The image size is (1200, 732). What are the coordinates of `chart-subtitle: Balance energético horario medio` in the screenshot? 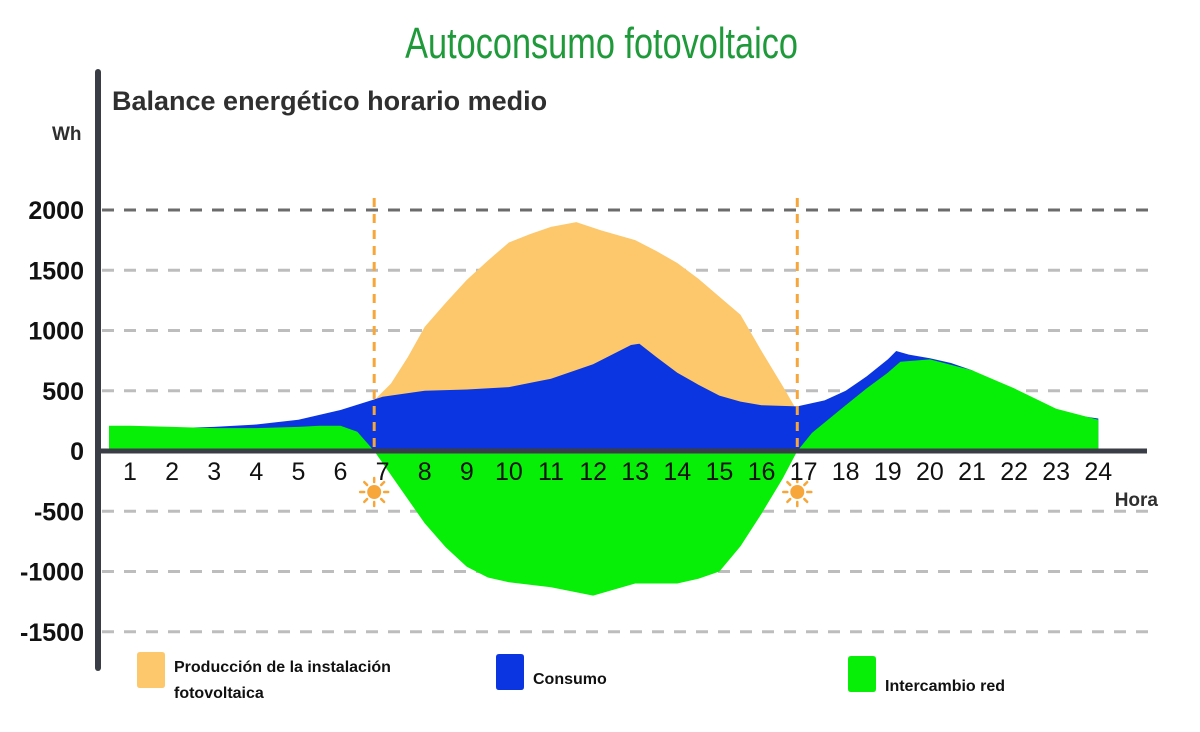 It's located at (329, 101).